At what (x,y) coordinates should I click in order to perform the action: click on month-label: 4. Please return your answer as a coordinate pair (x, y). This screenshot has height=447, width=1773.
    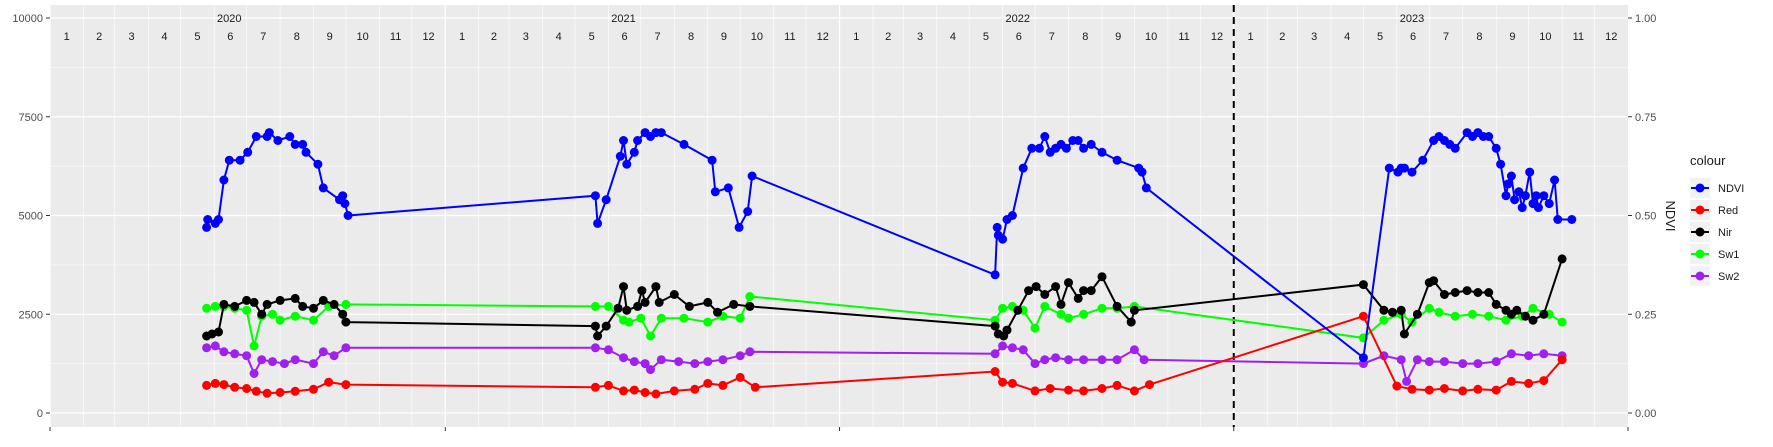
    Looking at the image, I should click on (953, 37).